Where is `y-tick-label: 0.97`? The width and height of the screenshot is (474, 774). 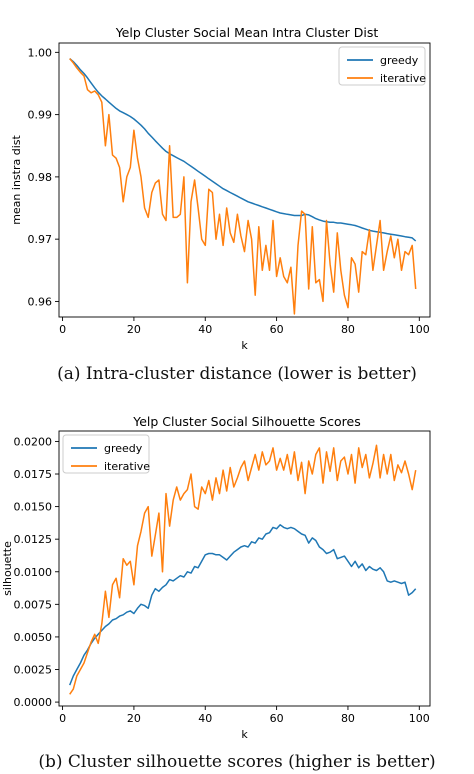 y-tick-label: 0.97 is located at coordinates (40, 239).